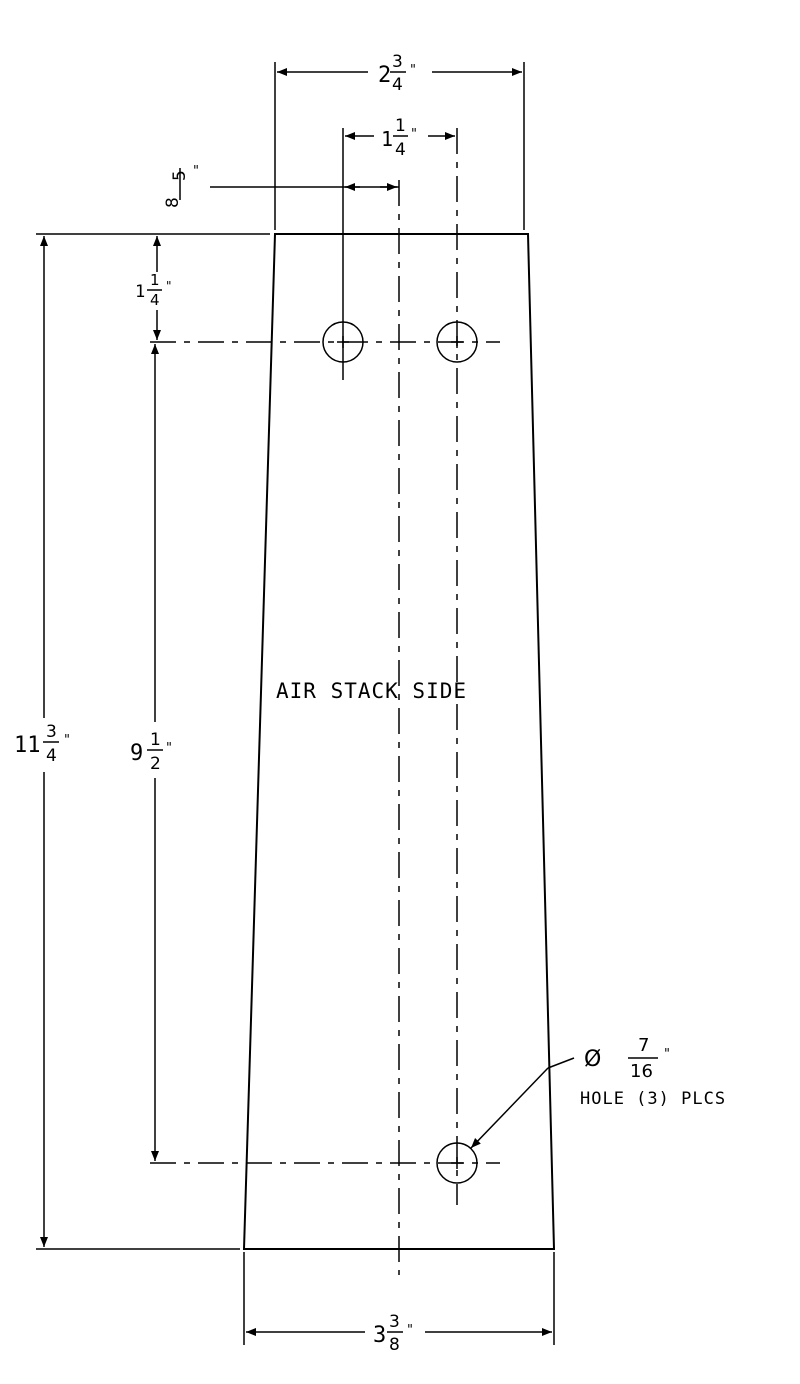 This screenshot has height=1384, width=800. Describe the element at coordinates (400, 138) in the screenshot. I see `dim-hole-spacing: 1 1 4 "` at that location.